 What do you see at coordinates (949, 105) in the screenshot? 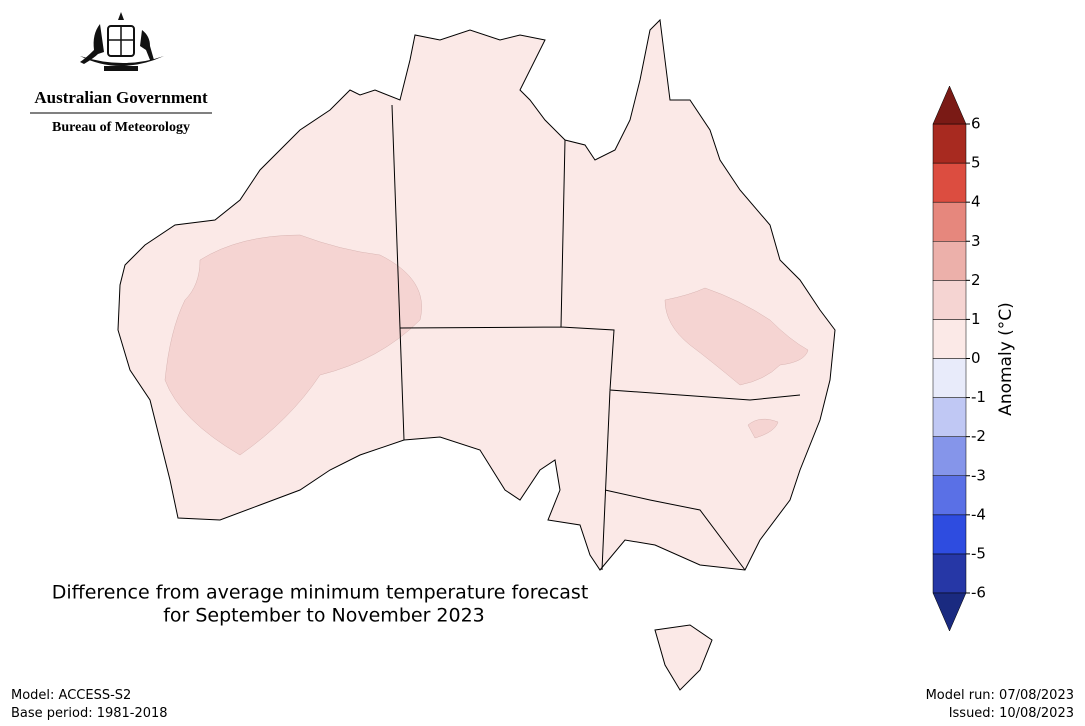
I see `colorbar-over` at bounding box center [949, 105].